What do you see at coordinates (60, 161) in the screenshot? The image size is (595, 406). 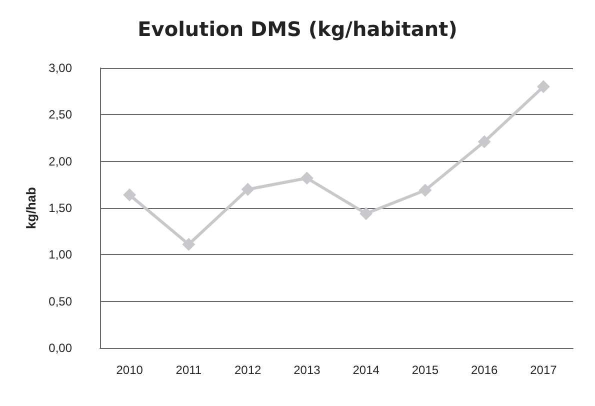 I see `y-tick-label: 2,00` at bounding box center [60, 161].